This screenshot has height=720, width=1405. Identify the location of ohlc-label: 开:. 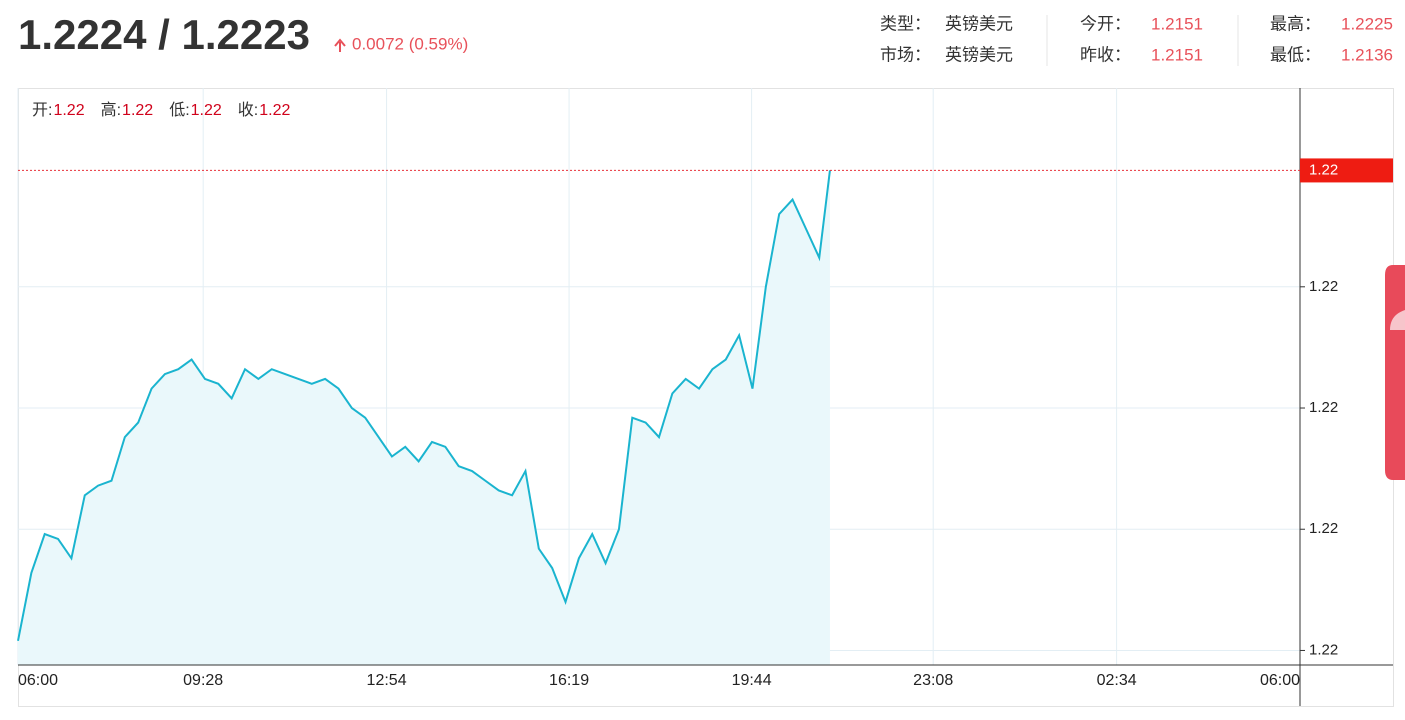
(42, 110).